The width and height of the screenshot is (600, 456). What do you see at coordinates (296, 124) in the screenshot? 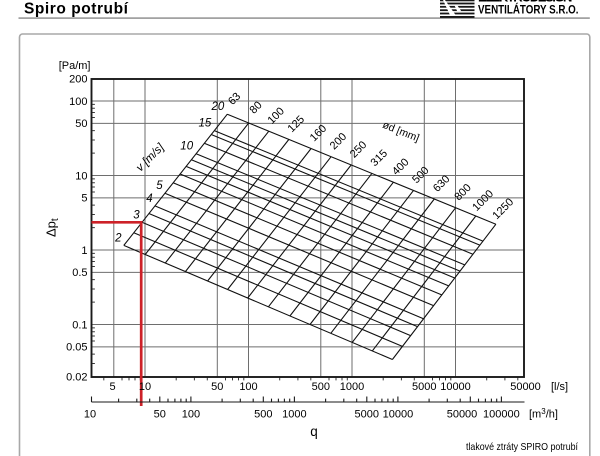
I see `svg-text: 125` at bounding box center [296, 124].